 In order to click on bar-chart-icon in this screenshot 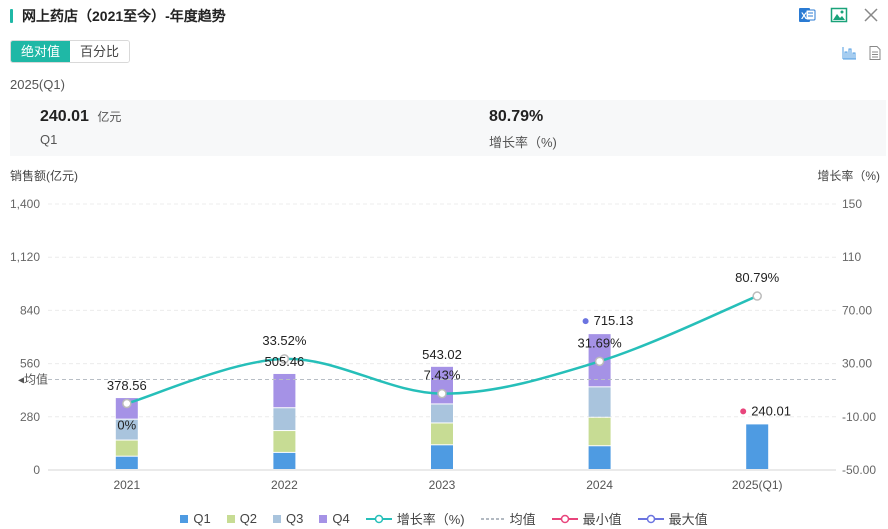, I will do `click(849, 53)`.